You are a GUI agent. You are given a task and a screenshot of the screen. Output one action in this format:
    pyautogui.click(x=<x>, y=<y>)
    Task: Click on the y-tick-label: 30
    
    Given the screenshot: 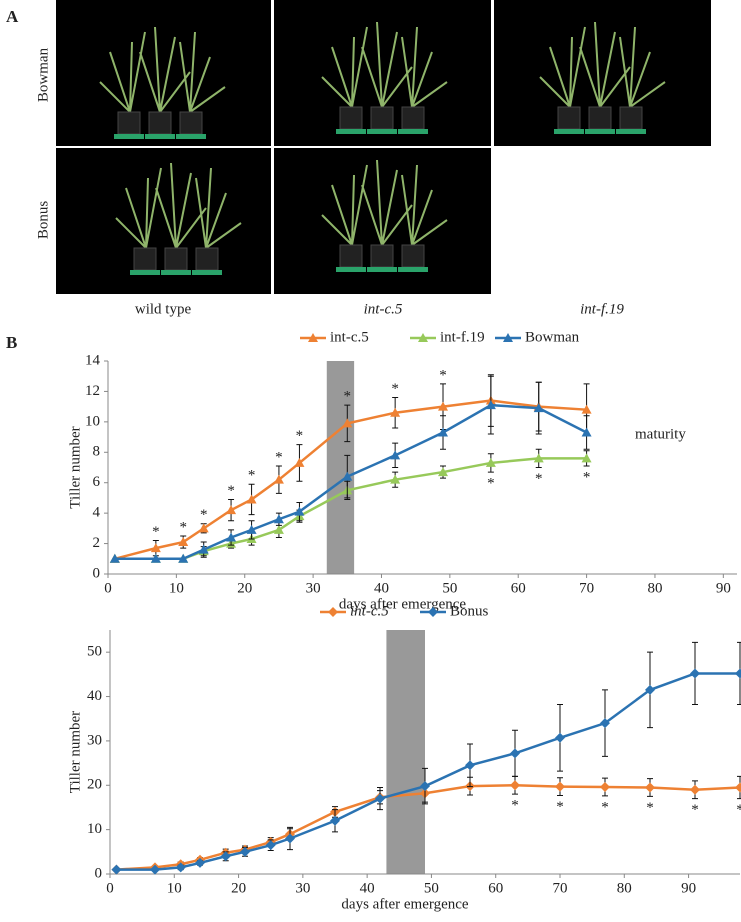 What is the action you would take?
    pyautogui.click(x=94, y=740)
    